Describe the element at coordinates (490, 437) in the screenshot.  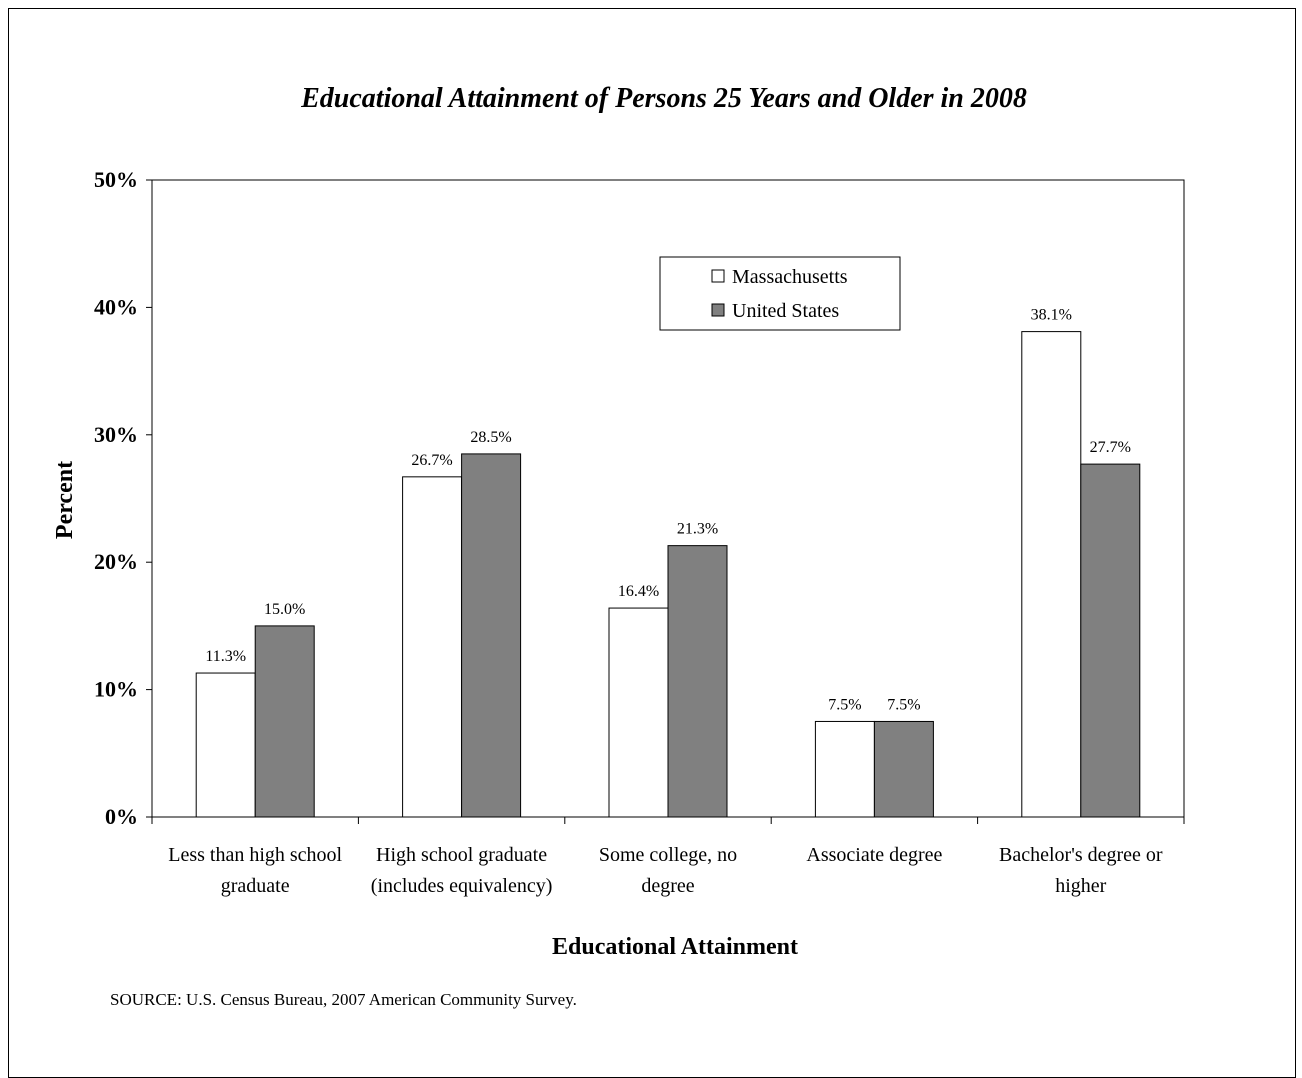
I see `bar-value-label: 28.5%` at that location.